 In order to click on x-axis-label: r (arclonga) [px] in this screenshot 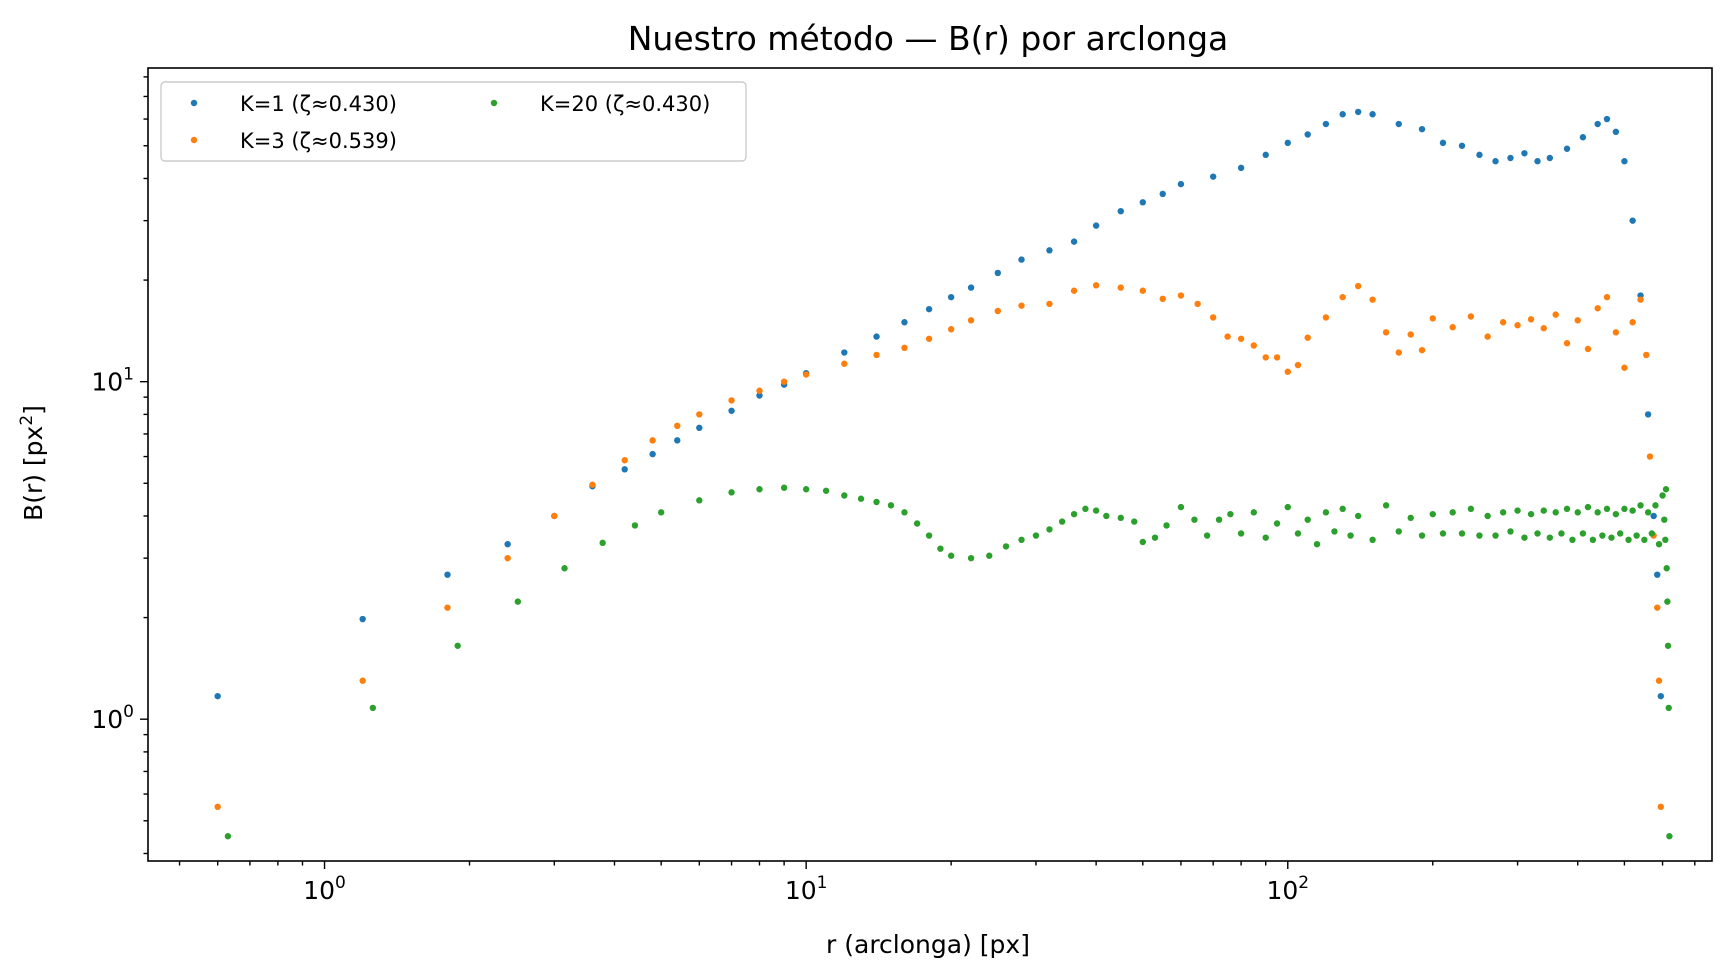, I will do `click(928, 944)`.